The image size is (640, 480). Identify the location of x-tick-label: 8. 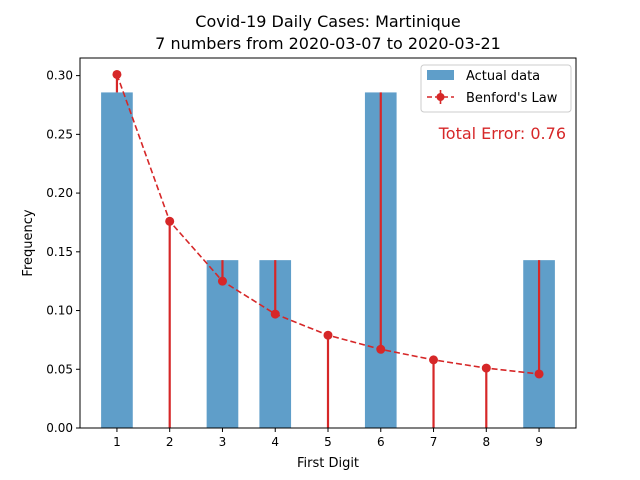
(486, 442).